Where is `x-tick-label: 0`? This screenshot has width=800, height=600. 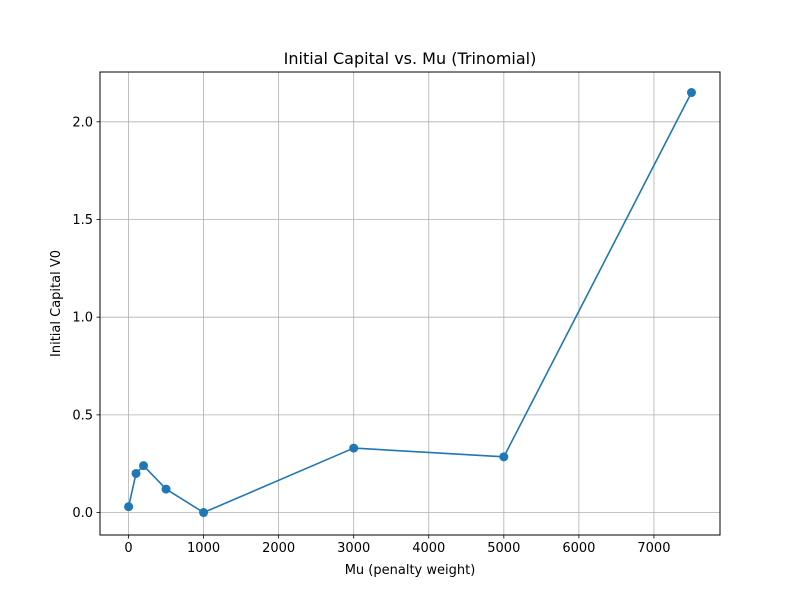 x-tick-label: 0 is located at coordinates (128, 548).